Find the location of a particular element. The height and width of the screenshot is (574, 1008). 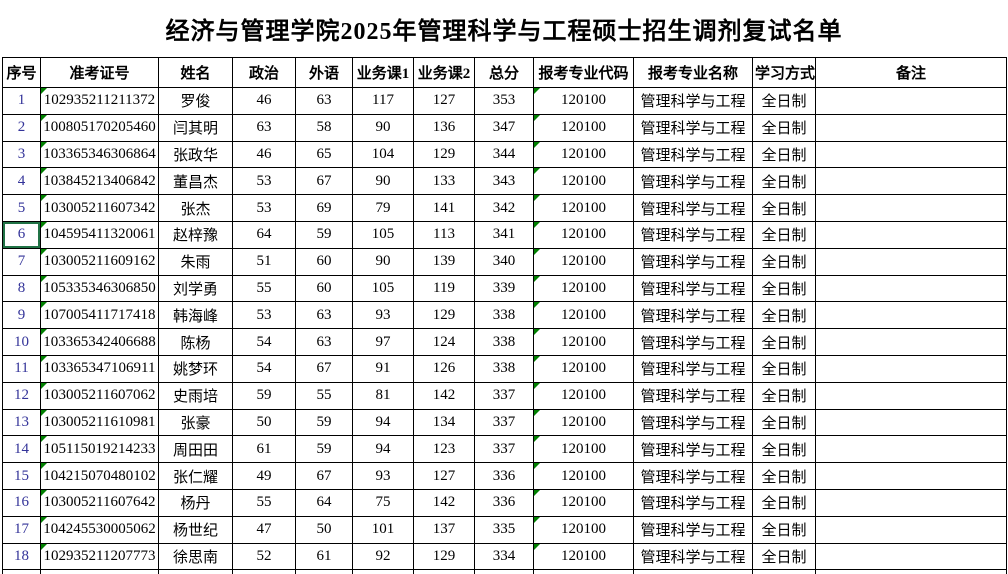

column-header-name: 姓名 is located at coordinates (195, 72).